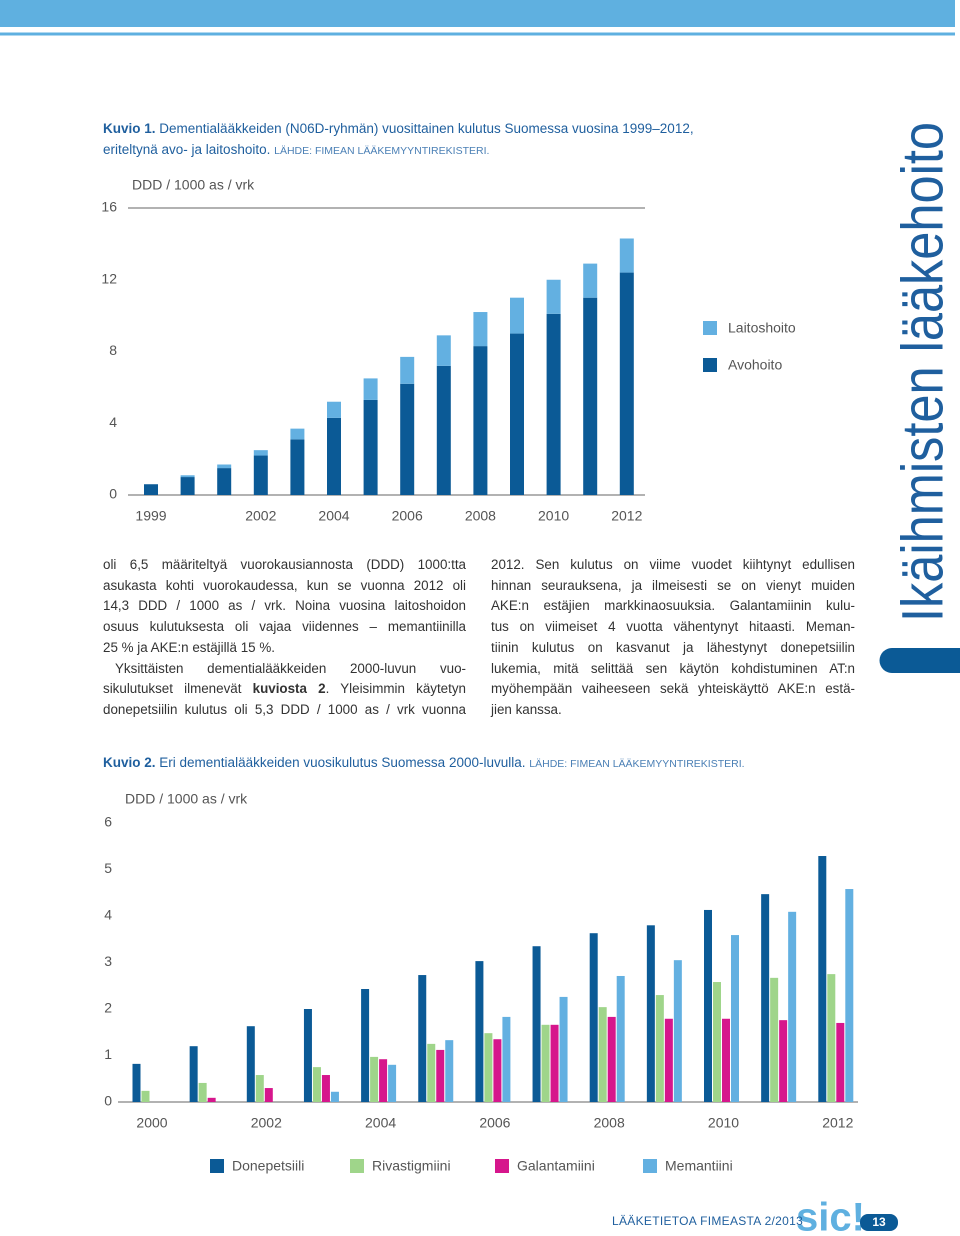  Describe the element at coordinates (708, 1221) in the screenshot. I see `publication: LÄÄKETIETOA FIMEASTA 2/2013` at that location.